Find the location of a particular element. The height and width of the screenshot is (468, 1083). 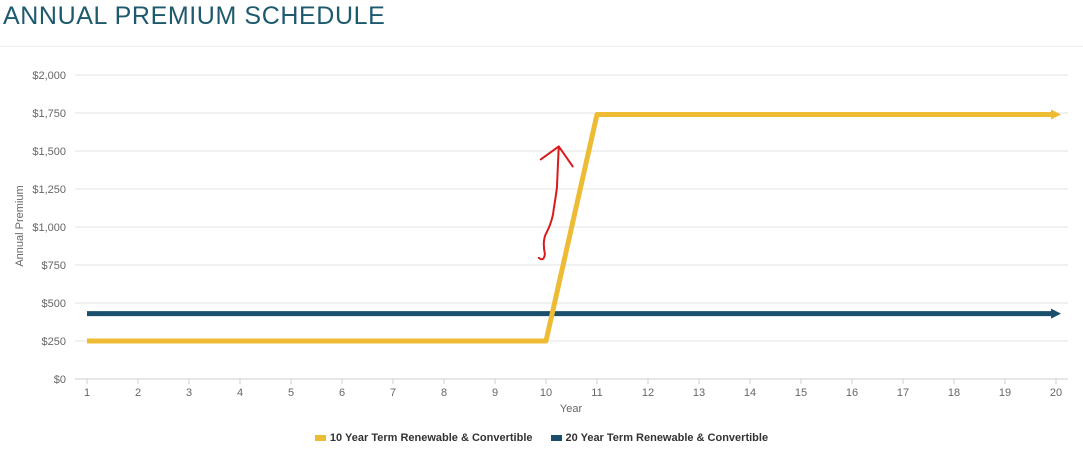

x-tick-label: 20 is located at coordinates (1056, 393).